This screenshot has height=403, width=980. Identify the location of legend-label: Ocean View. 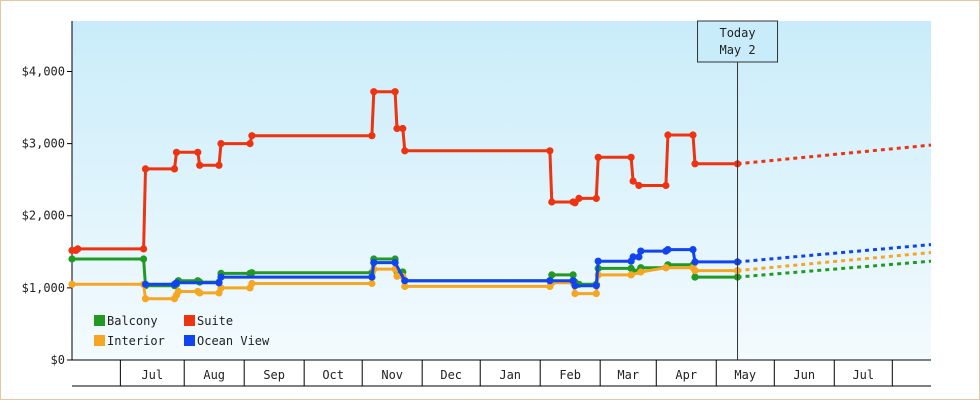
(233, 341).